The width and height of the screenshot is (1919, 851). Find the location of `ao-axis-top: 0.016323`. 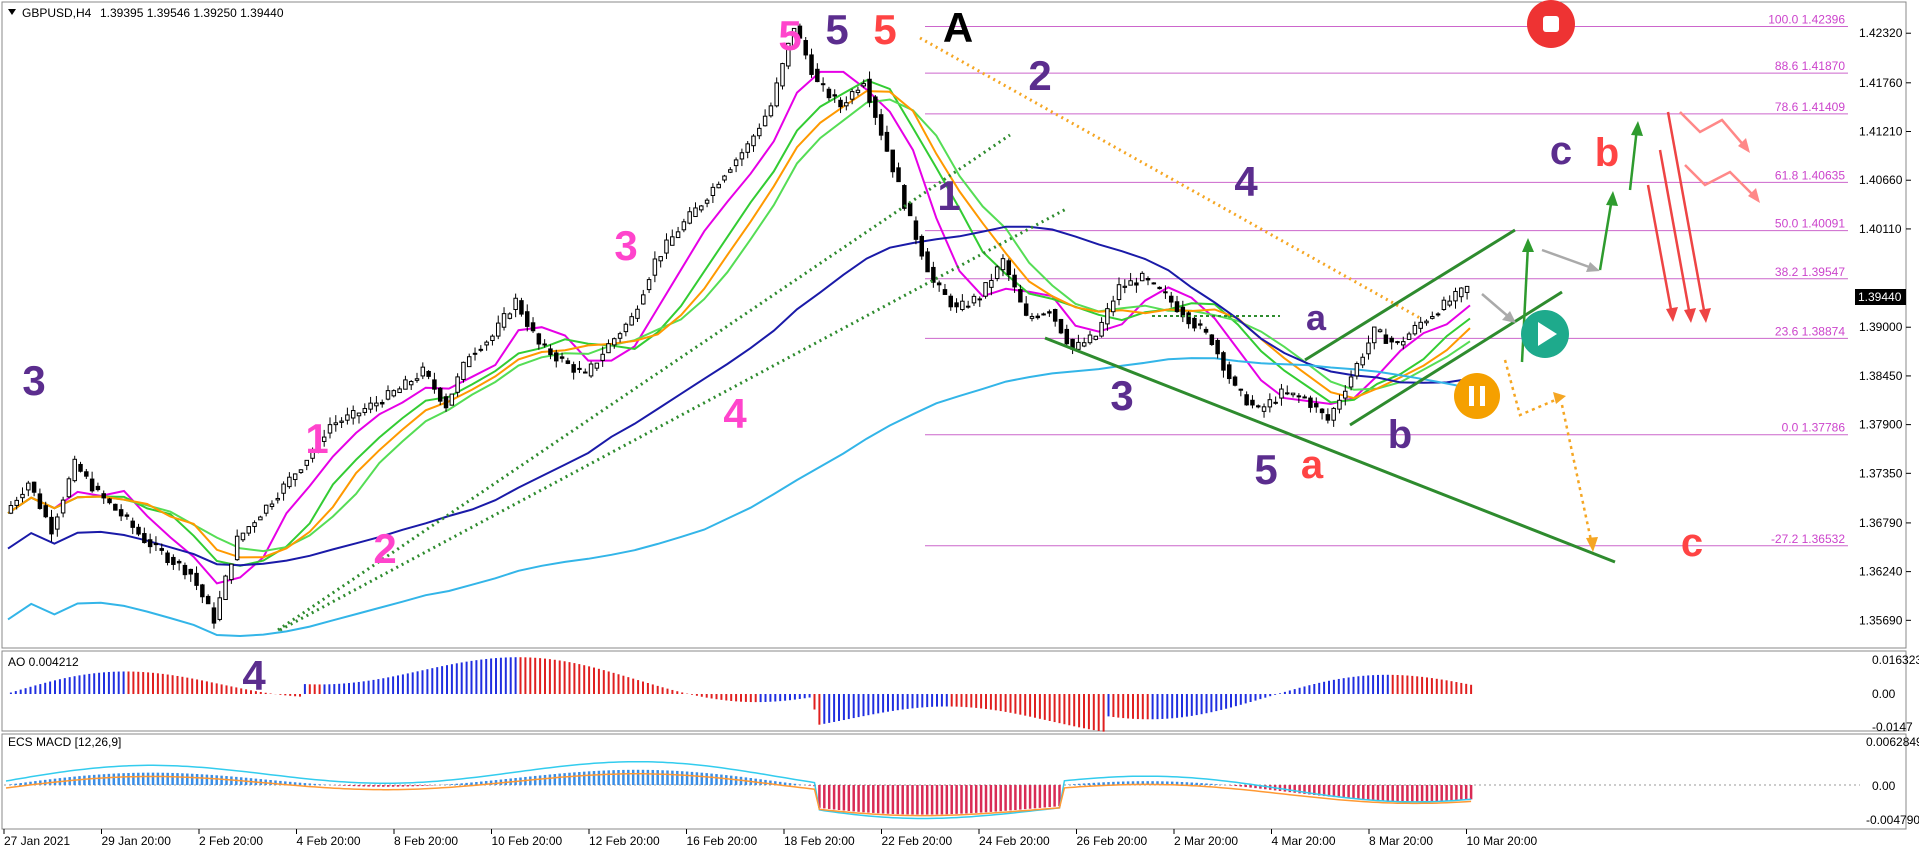

ao-axis-top: 0.016323 is located at coordinates (1895, 660).